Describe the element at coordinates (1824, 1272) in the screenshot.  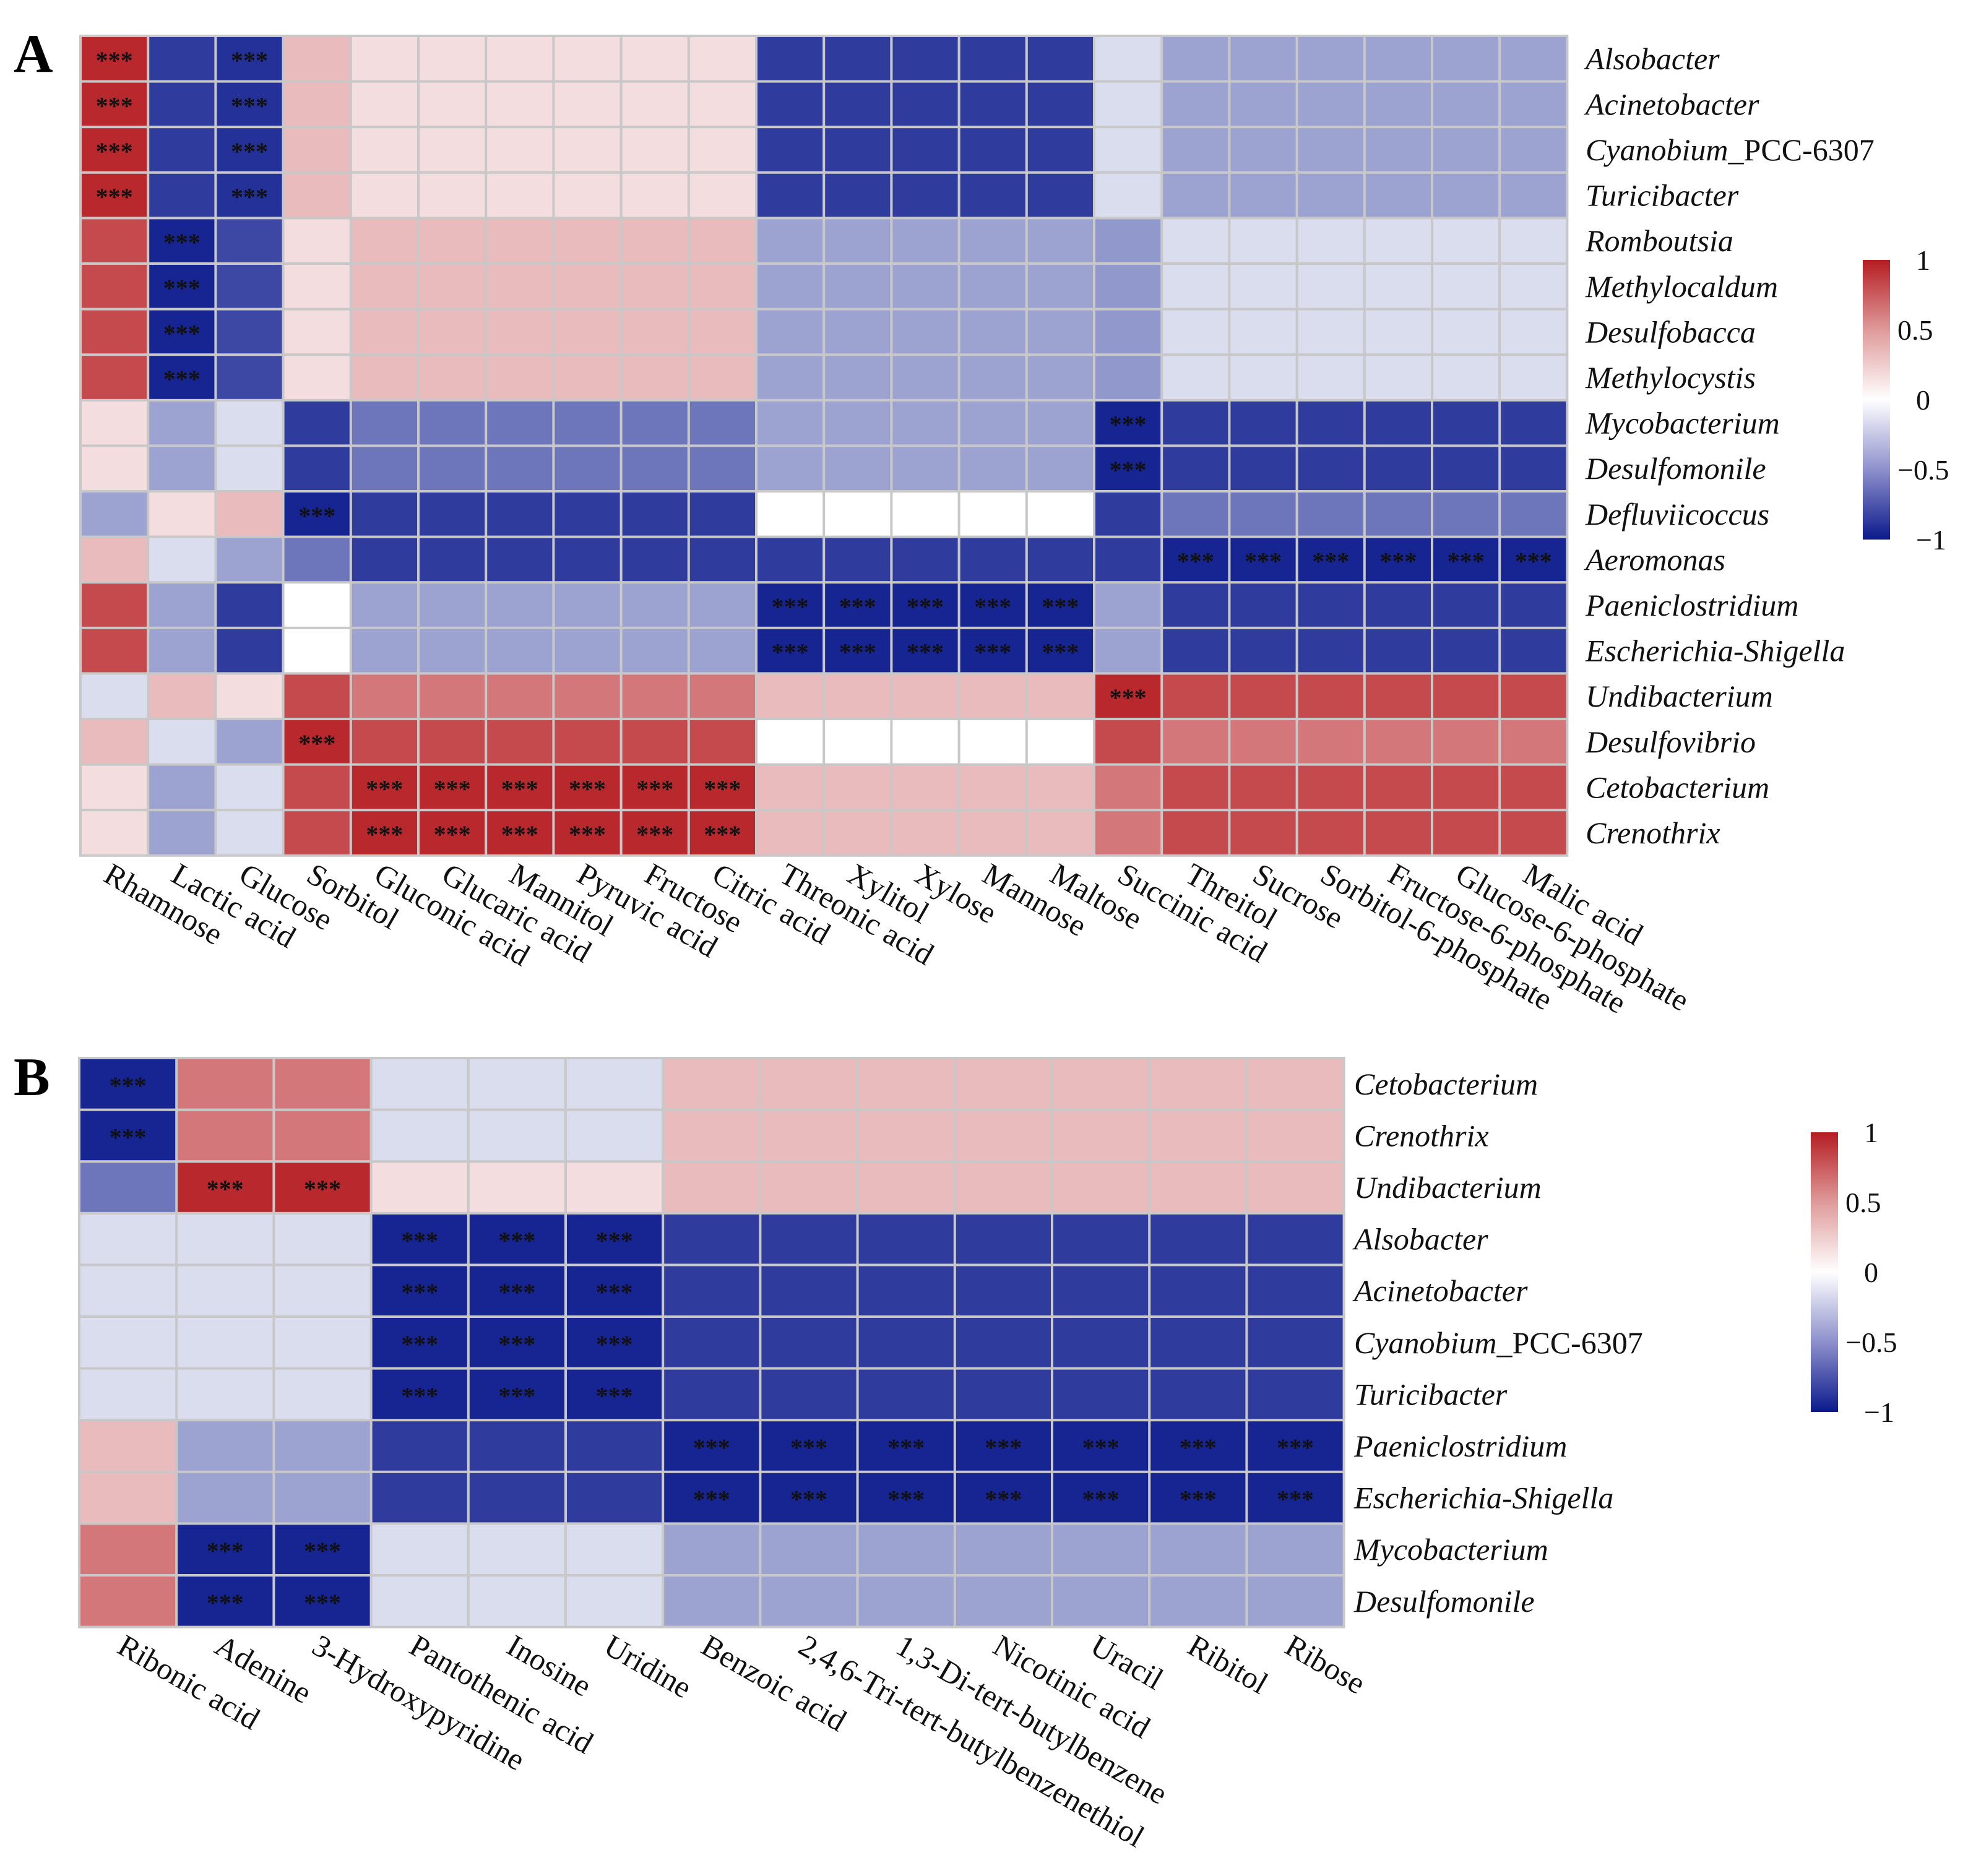
I see `panel-b-legend-bar` at that location.